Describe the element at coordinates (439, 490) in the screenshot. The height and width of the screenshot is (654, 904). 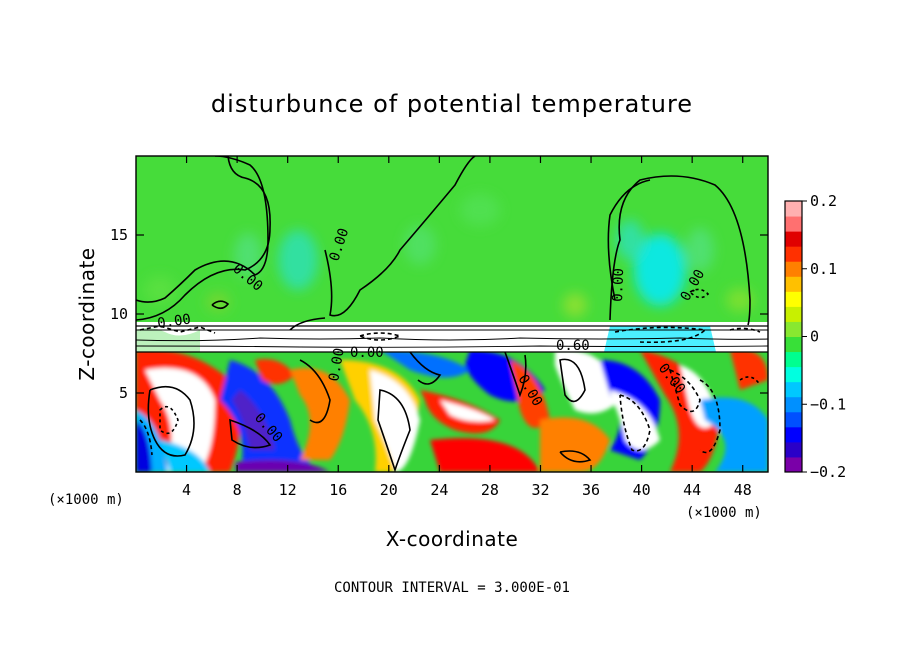
I see `x-tick-label: 24` at that location.